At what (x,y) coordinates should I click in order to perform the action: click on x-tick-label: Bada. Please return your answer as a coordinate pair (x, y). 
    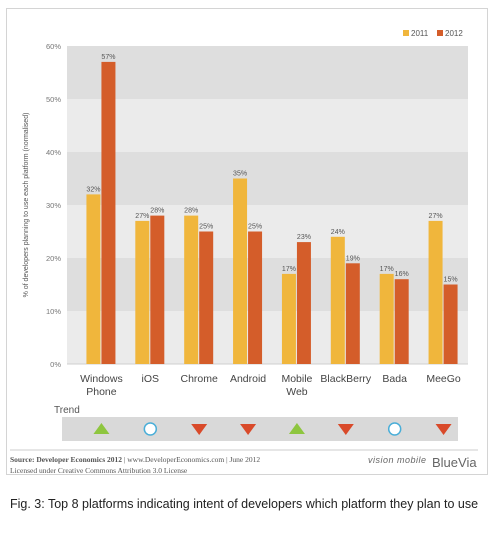
    Looking at the image, I should click on (394, 379).